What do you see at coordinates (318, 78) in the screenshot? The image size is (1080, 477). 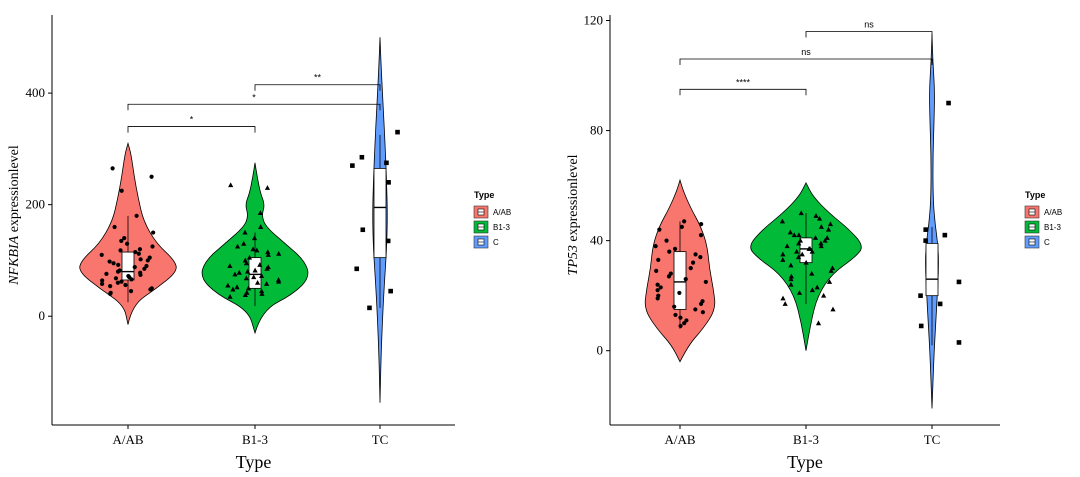 I see `significance-label: **` at bounding box center [318, 78].